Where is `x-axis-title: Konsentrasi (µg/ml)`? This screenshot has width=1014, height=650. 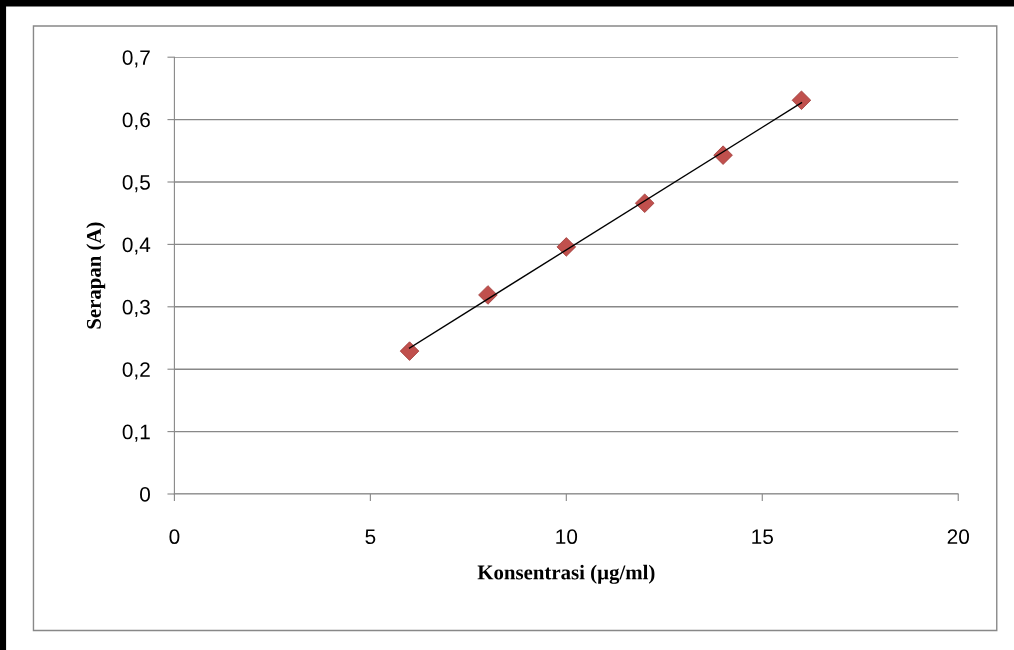
x-axis-title: Konsentrasi (µg/ml) is located at coordinates (566, 574).